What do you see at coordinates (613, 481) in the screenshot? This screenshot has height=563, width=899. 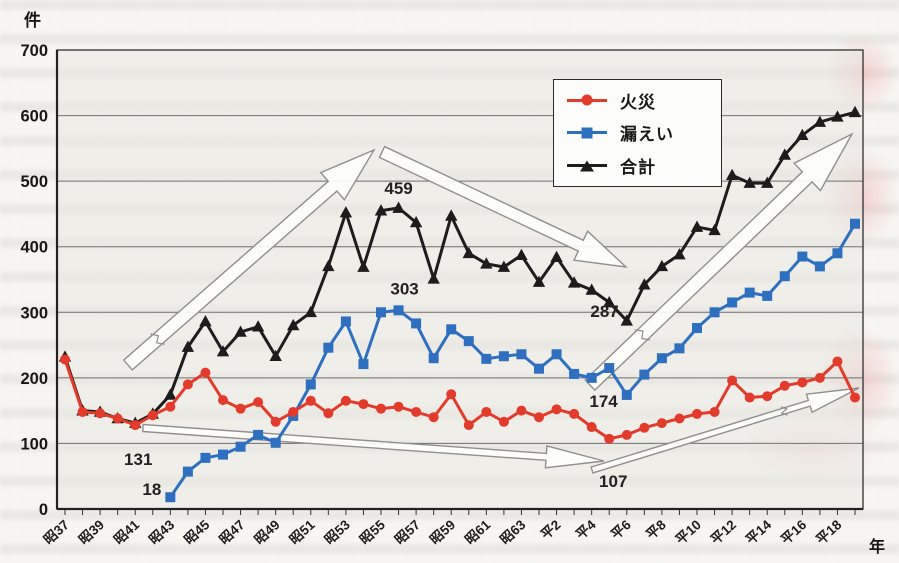 I see `data-label-107: 107` at bounding box center [613, 481].